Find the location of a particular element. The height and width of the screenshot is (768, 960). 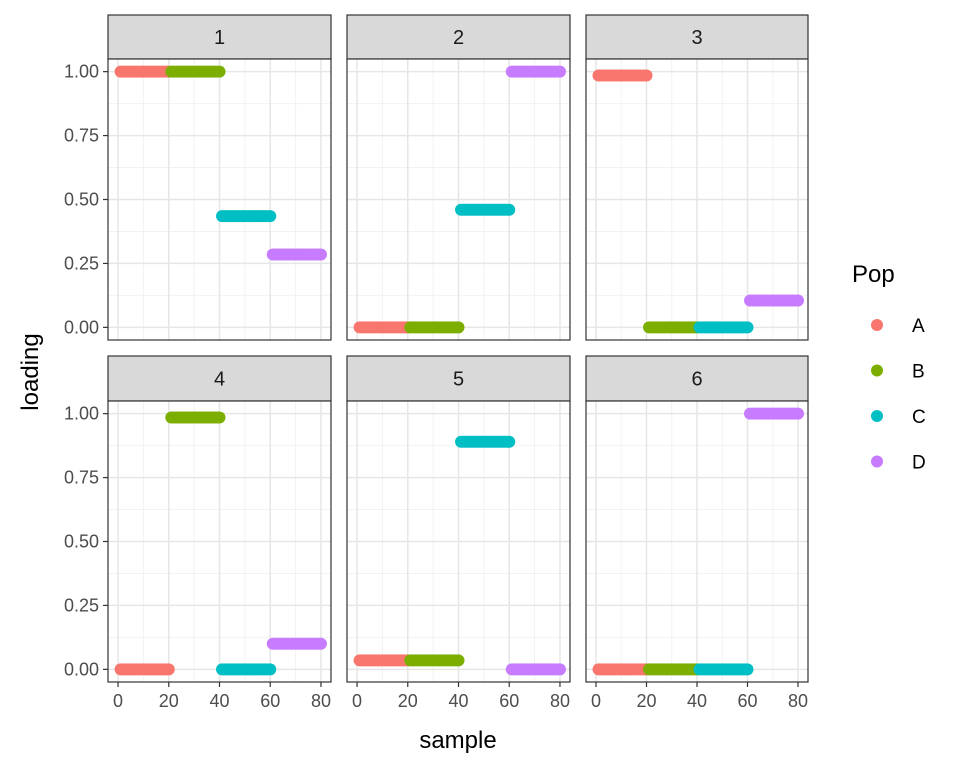

y-axis-title: loading is located at coordinates (30, 371).